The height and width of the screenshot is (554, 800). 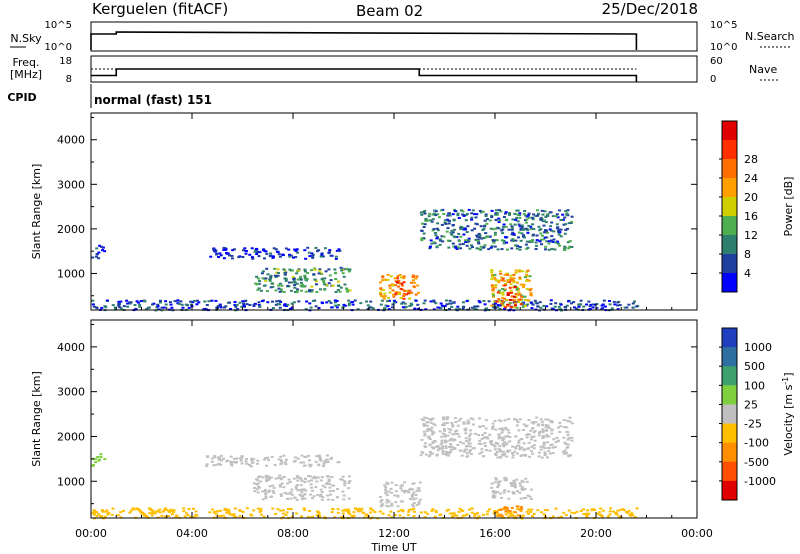 I want to click on colorbar-segment, so click(x=729, y=150).